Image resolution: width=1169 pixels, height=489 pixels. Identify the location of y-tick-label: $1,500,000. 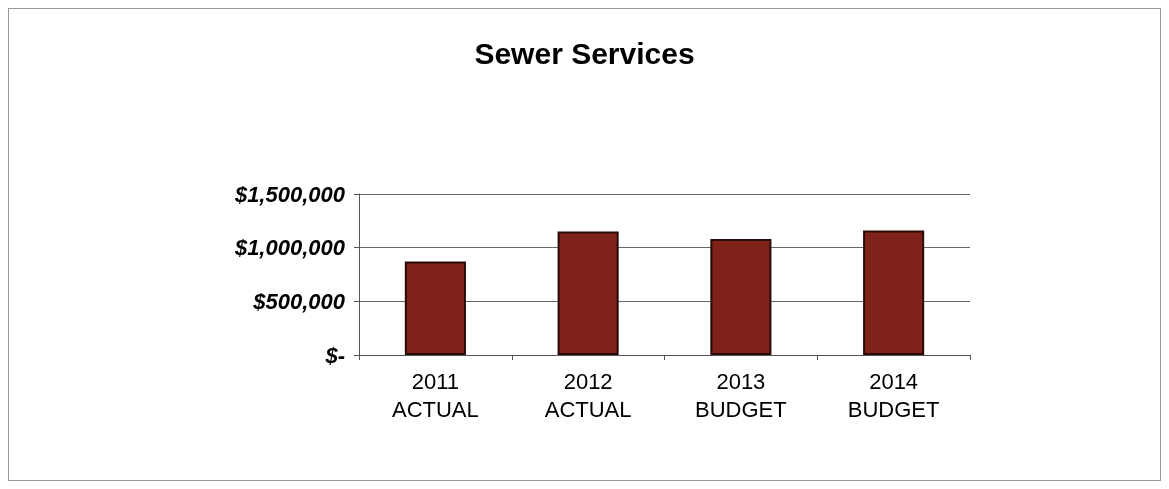
(289, 194).